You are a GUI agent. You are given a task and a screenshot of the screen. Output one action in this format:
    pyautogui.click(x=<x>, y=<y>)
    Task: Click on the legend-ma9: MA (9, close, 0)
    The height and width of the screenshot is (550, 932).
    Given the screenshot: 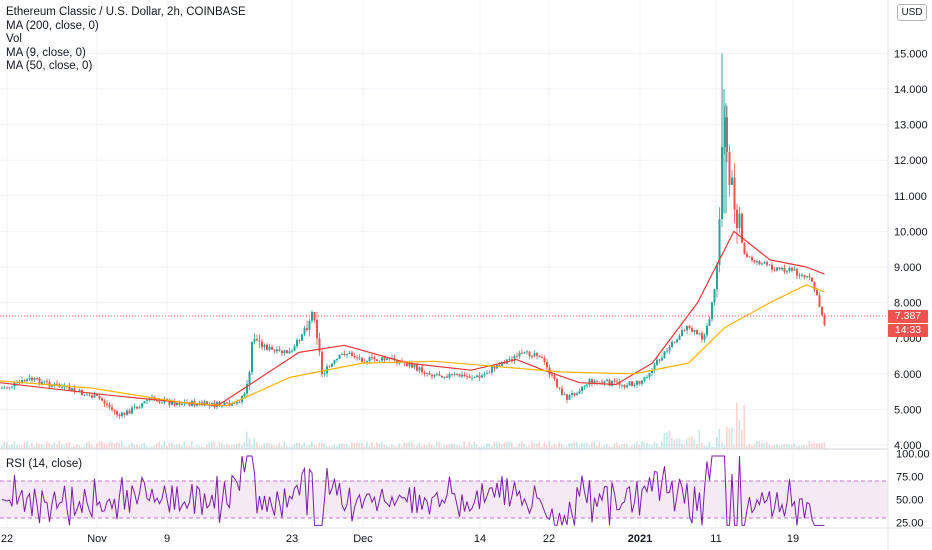 What is the action you would take?
    pyautogui.click(x=46, y=52)
    